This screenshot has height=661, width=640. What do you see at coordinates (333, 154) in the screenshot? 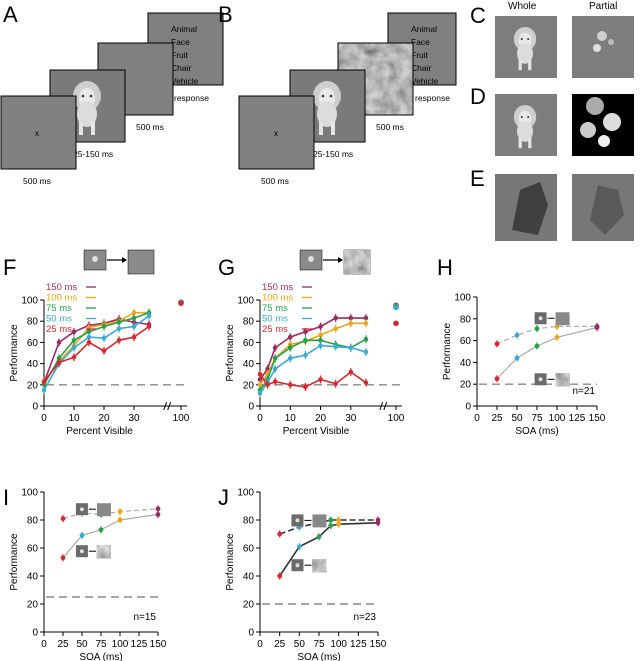
I see `stim-time-b: 25-150 ms` at bounding box center [333, 154].